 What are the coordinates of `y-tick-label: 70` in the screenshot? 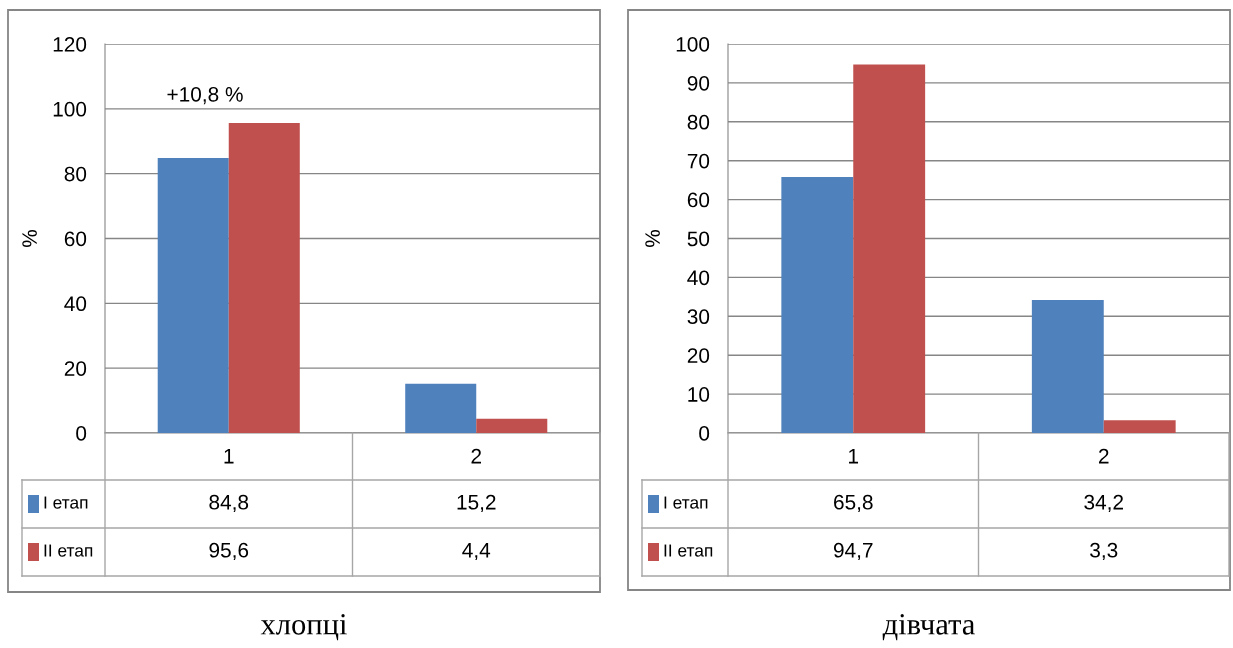 It's located at (698, 161).